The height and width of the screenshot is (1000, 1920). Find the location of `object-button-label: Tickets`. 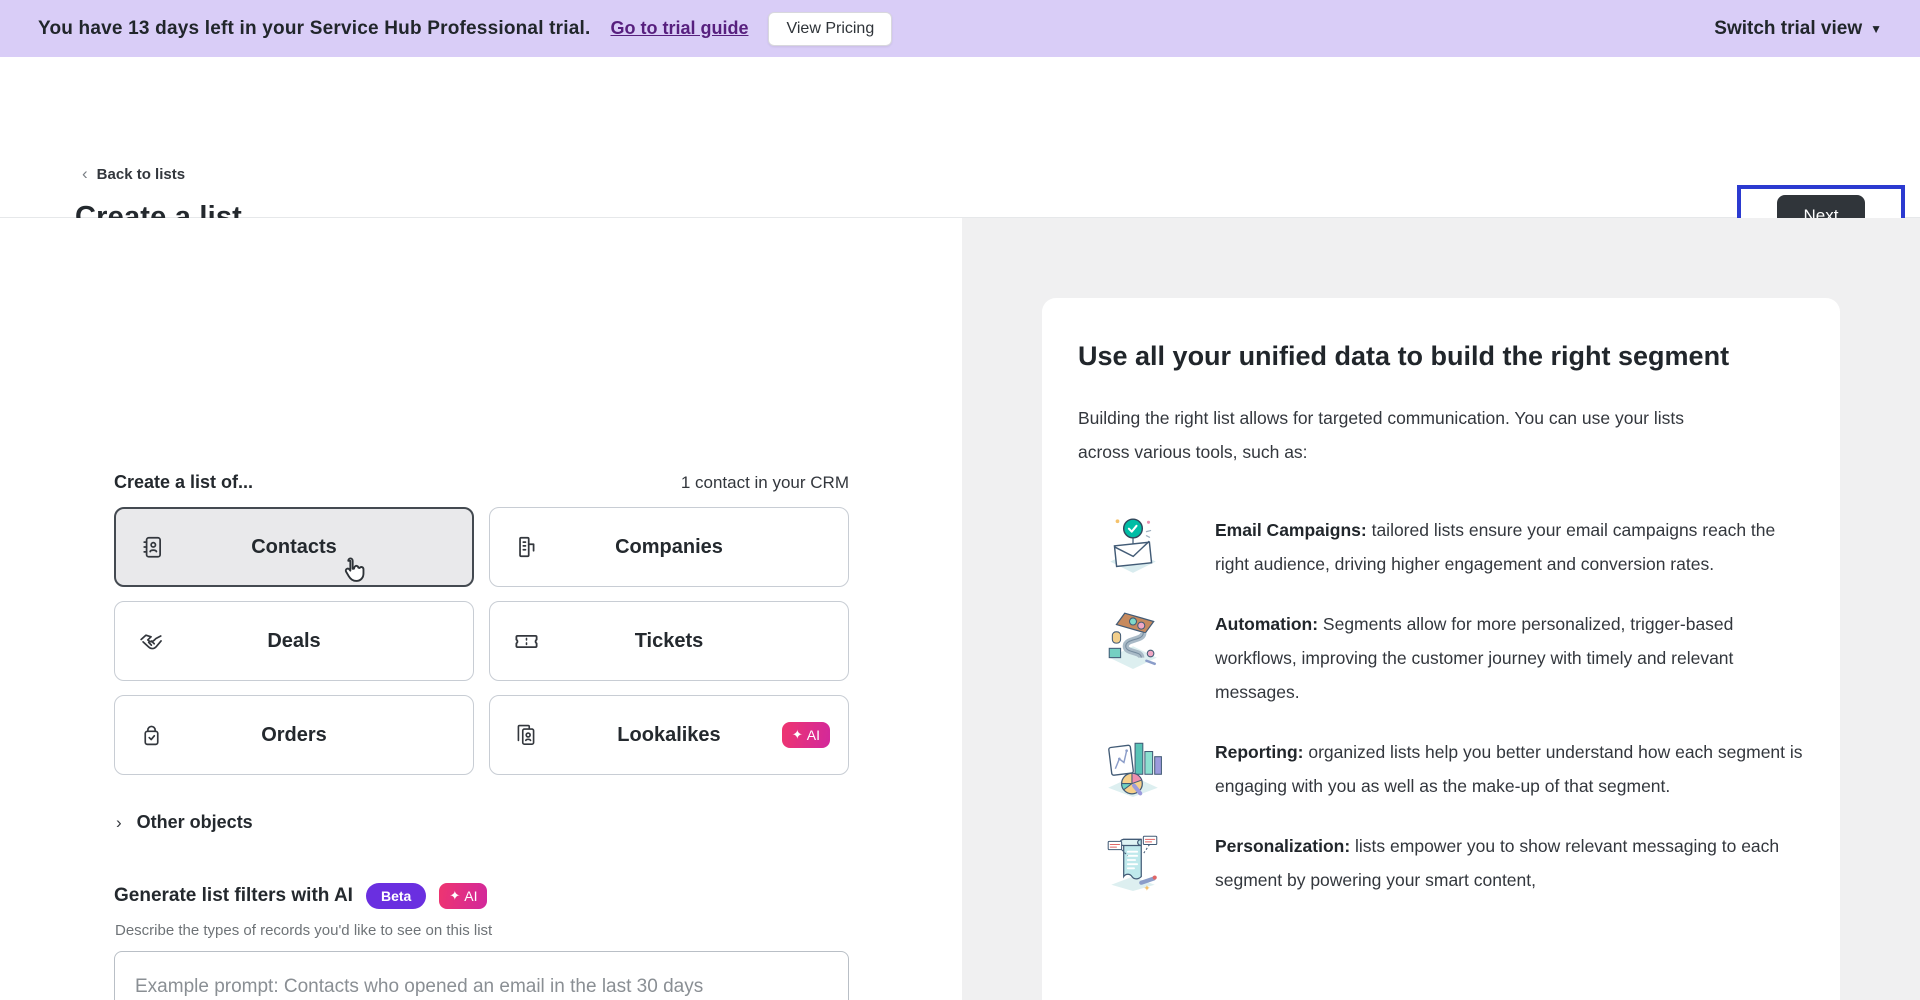

object-button-label: Tickets is located at coordinates (669, 640).